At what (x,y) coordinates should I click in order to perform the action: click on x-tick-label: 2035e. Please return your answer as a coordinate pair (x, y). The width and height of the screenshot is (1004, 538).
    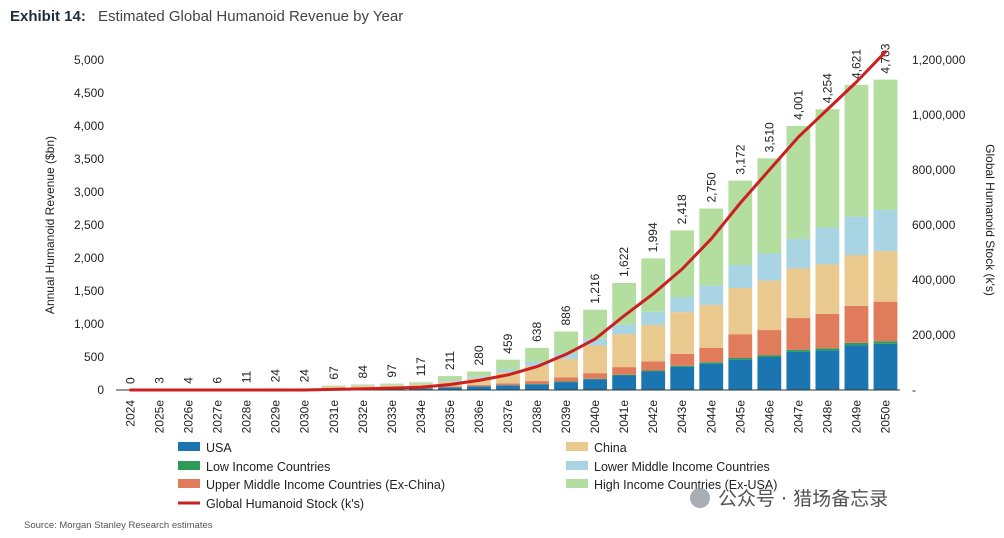
    Looking at the image, I should click on (450, 417).